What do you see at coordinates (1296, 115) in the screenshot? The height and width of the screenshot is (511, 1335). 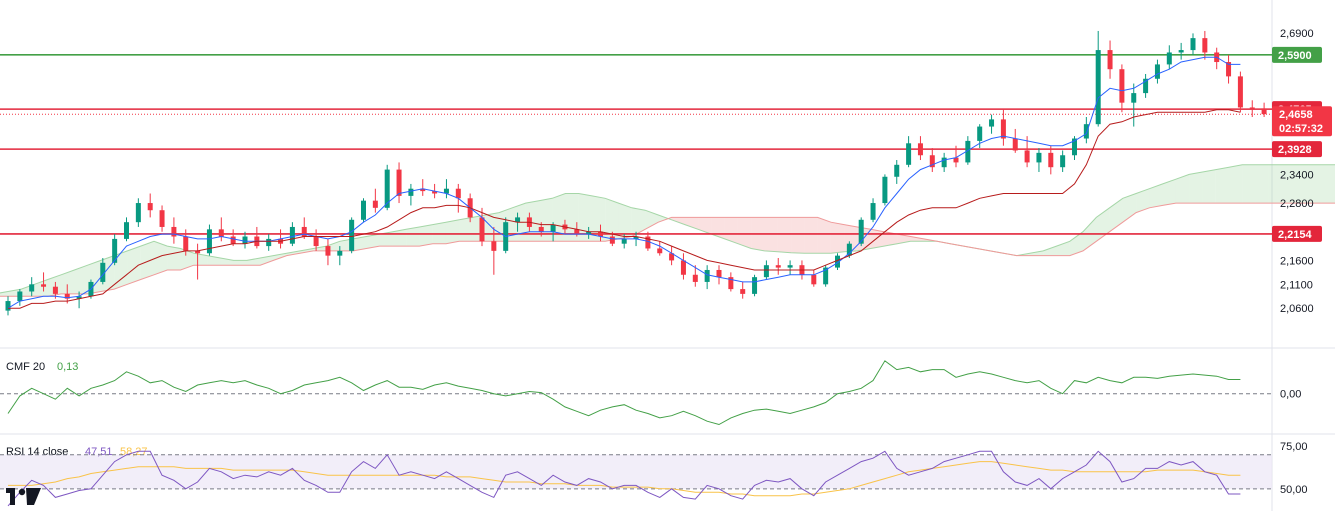 I see `current-price-label: 2,4658` at bounding box center [1296, 115].